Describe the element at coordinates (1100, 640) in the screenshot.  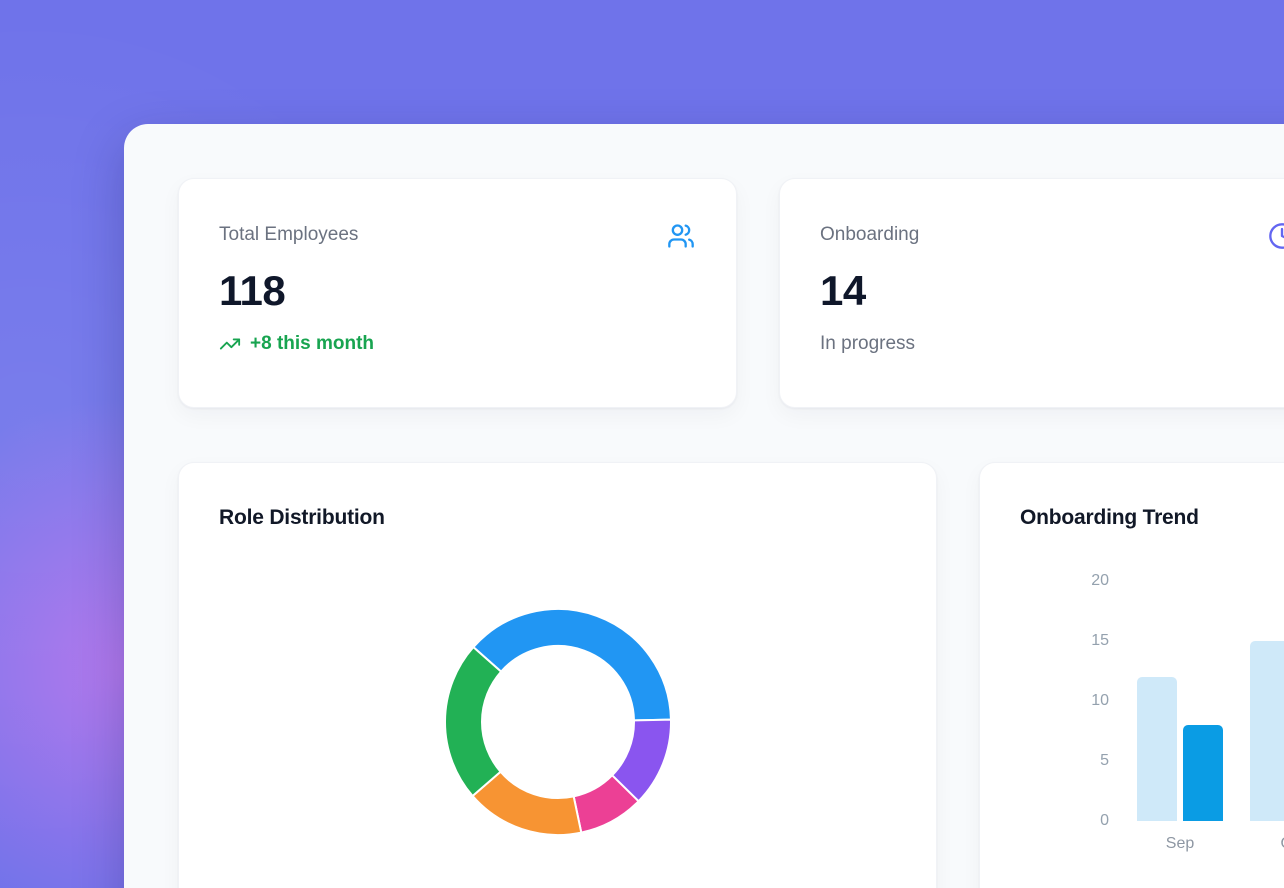
I see `y-axis-tick-label: 15` at that location.